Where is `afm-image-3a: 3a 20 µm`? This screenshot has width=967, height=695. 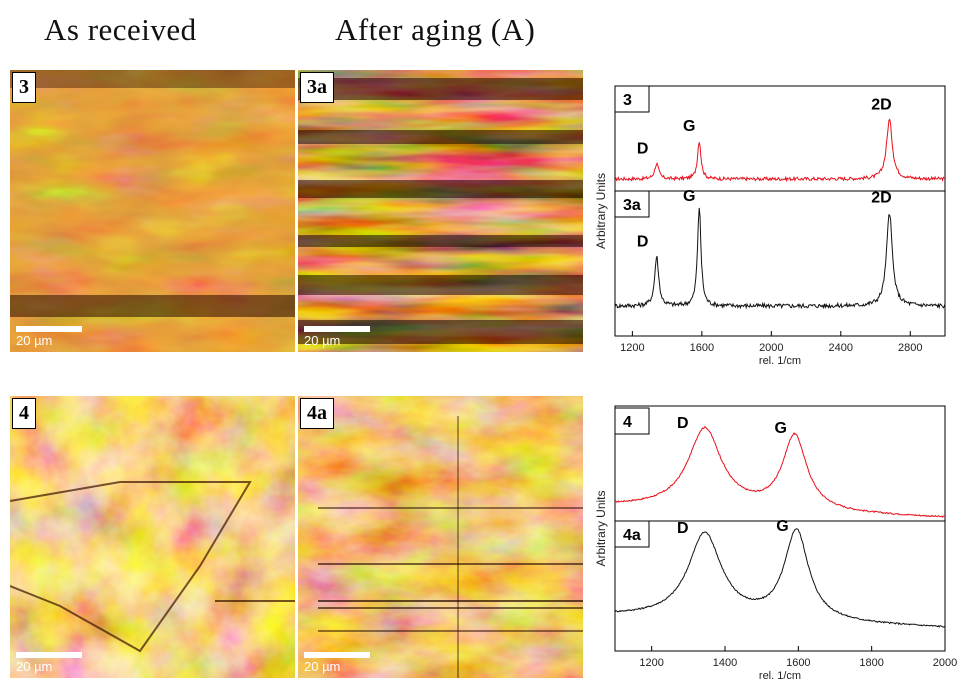
afm-image-3a: 3a 20 µm is located at coordinates (440, 211).